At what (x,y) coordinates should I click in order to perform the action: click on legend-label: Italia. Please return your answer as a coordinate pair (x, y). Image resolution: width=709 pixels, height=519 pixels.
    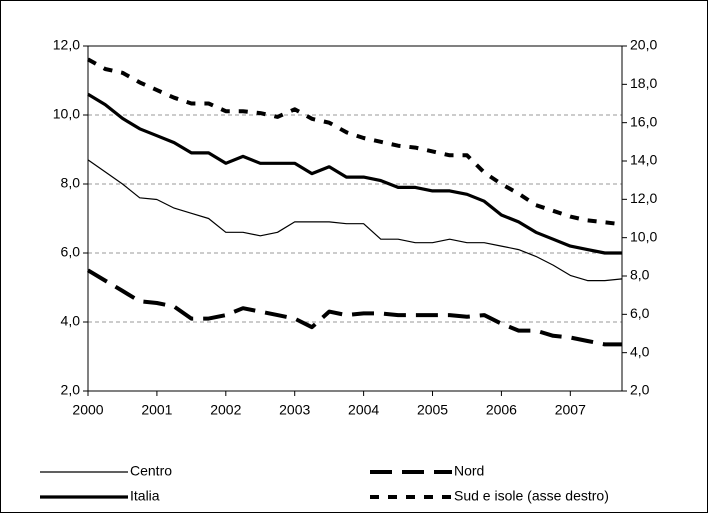
    Looking at the image, I should click on (145, 496).